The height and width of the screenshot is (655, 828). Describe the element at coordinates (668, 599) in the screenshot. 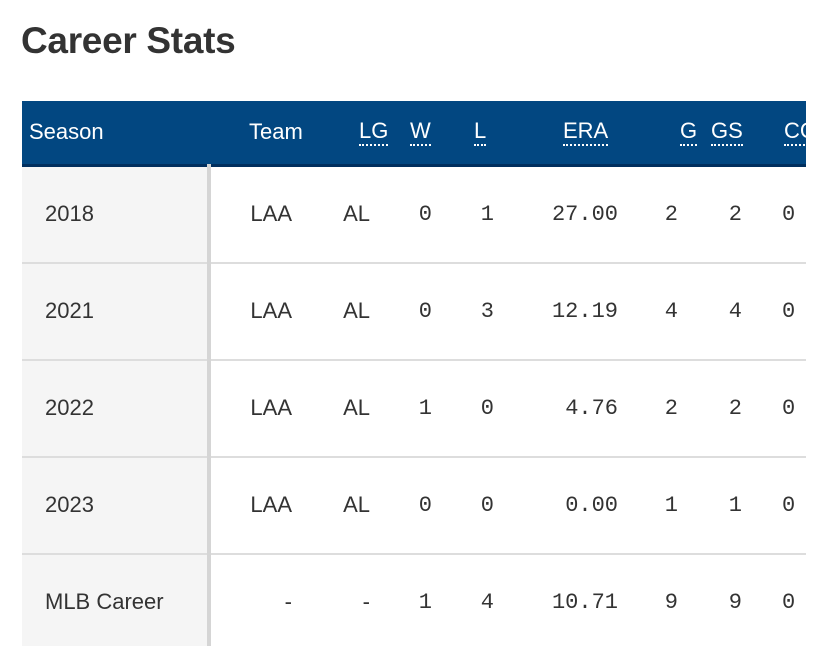

I see `cell-g: 9` at that location.